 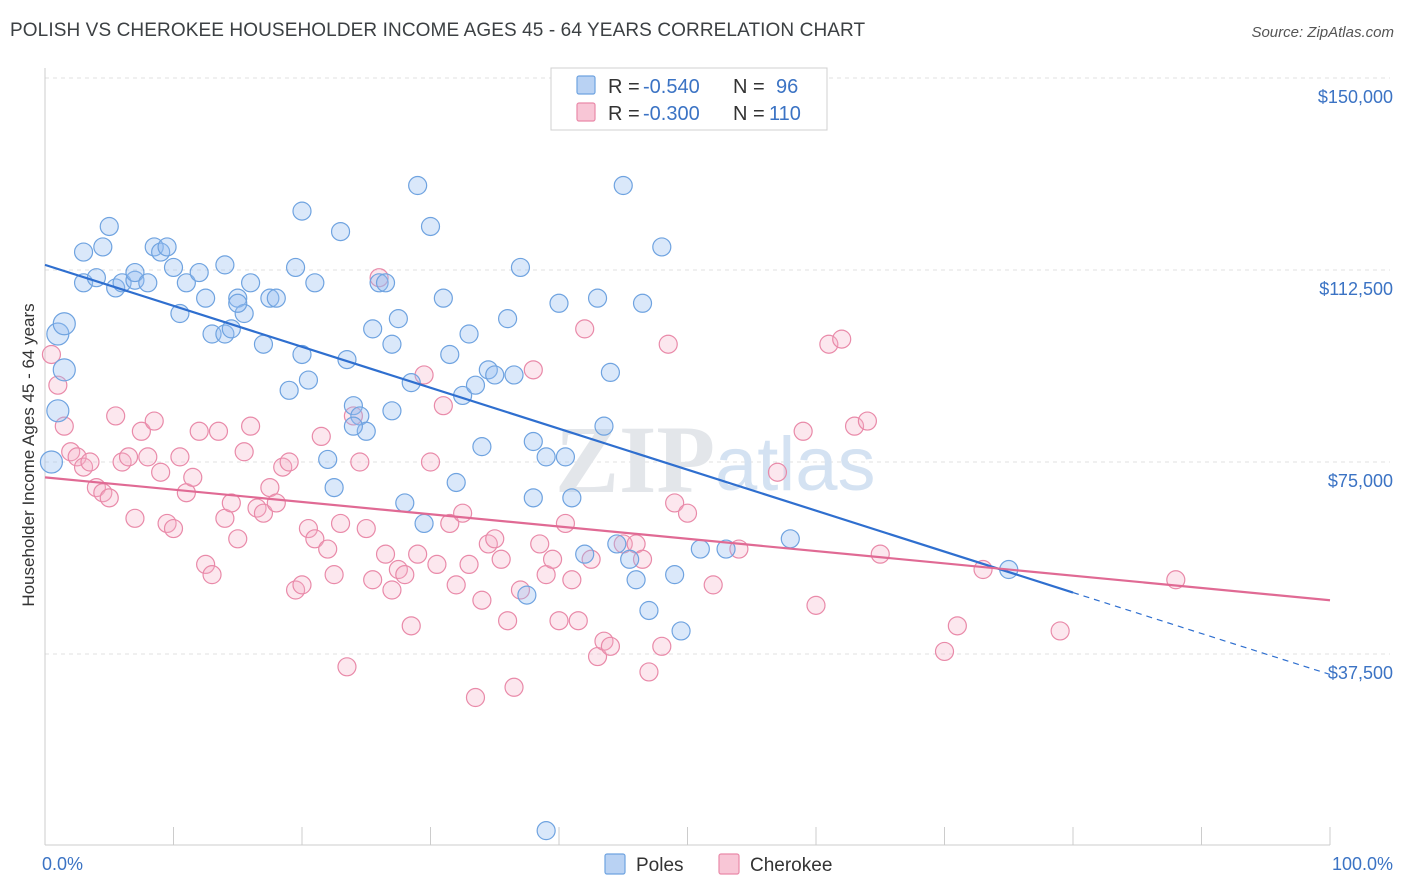 I want to click on legend-n-label: N =, so click(x=749, y=87).